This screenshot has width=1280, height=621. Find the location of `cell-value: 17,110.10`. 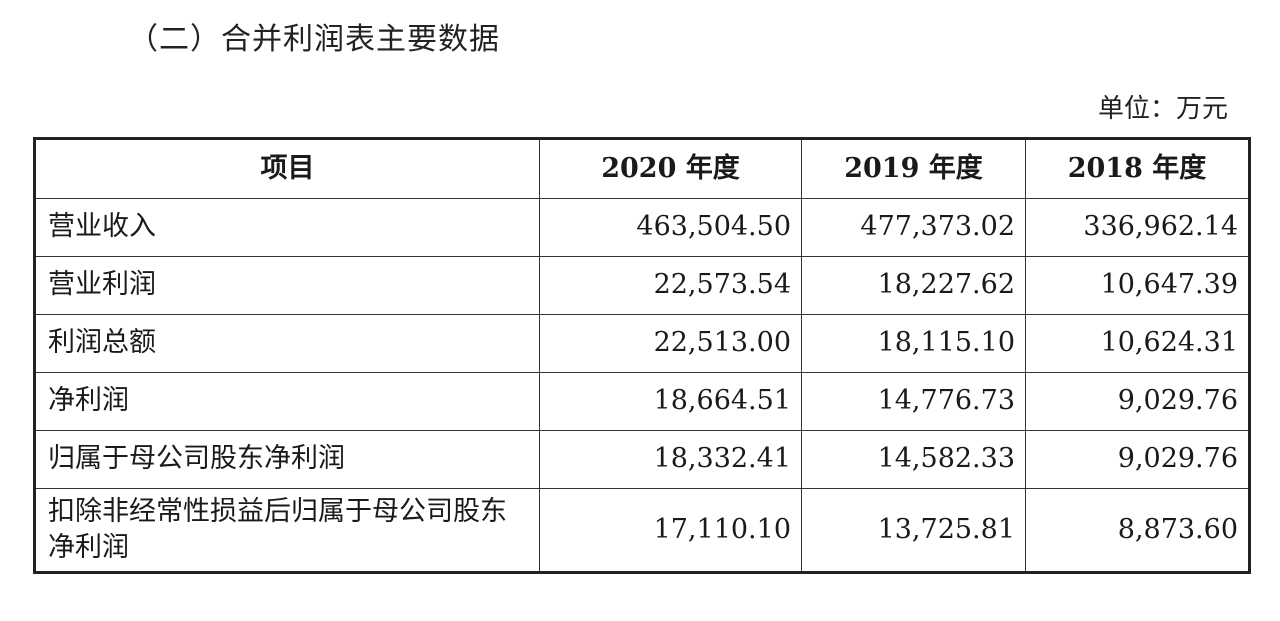

cell-value: 17,110.10 is located at coordinates (670, 530).